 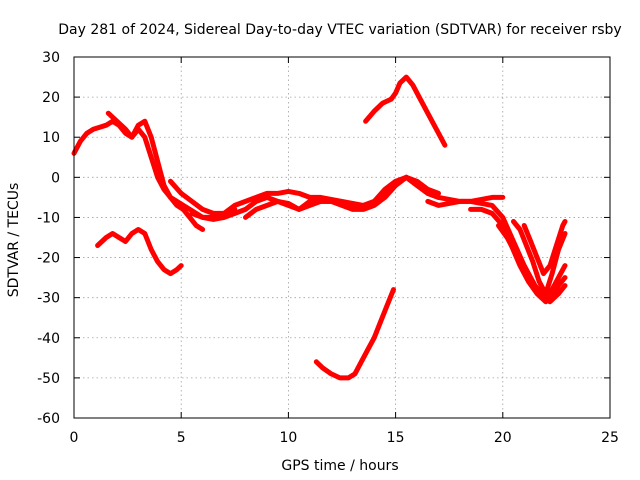 I want to click on x-tick-label: 5, so click(x=181, y=438).